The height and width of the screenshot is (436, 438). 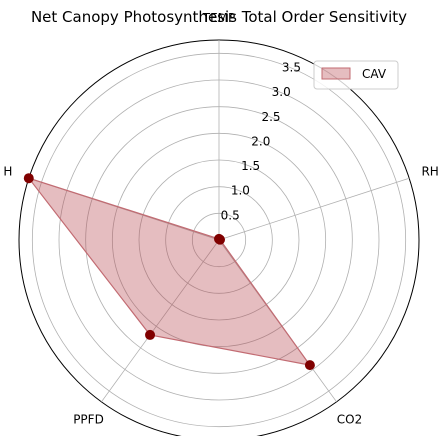 What do you see at coordinates (349, 420) in the screenshot?
I see `axis-label-co2: CO2` at bounding box center [349, 420].